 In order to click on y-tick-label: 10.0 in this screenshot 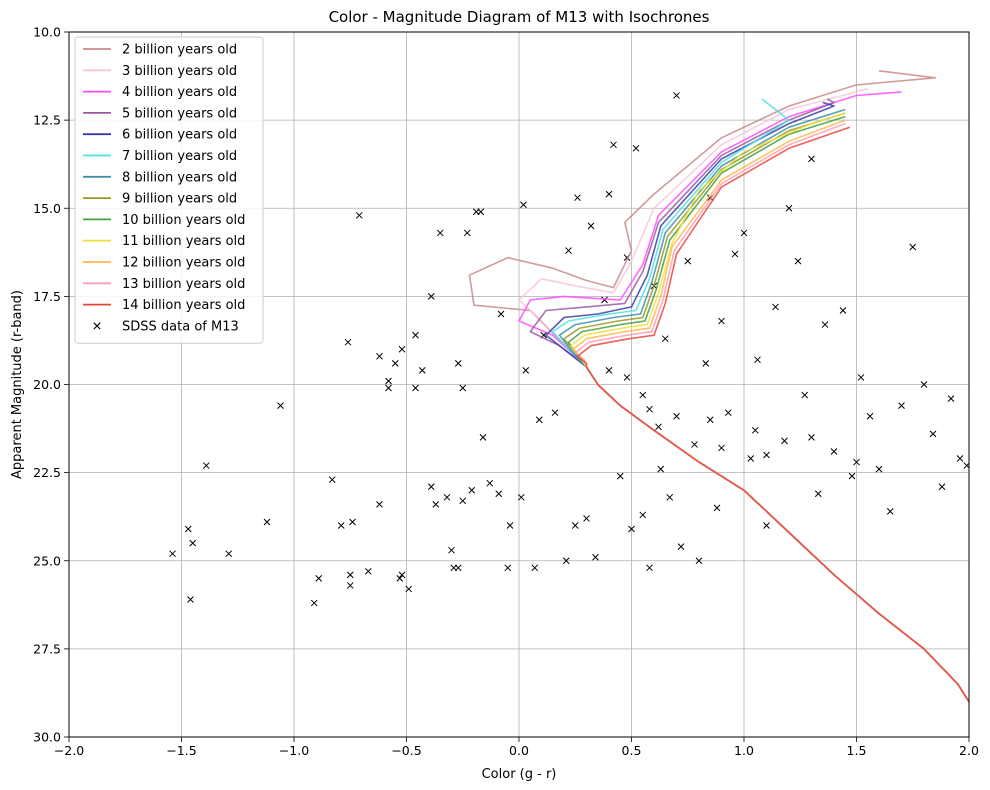, I will do `click(47, 32)`.